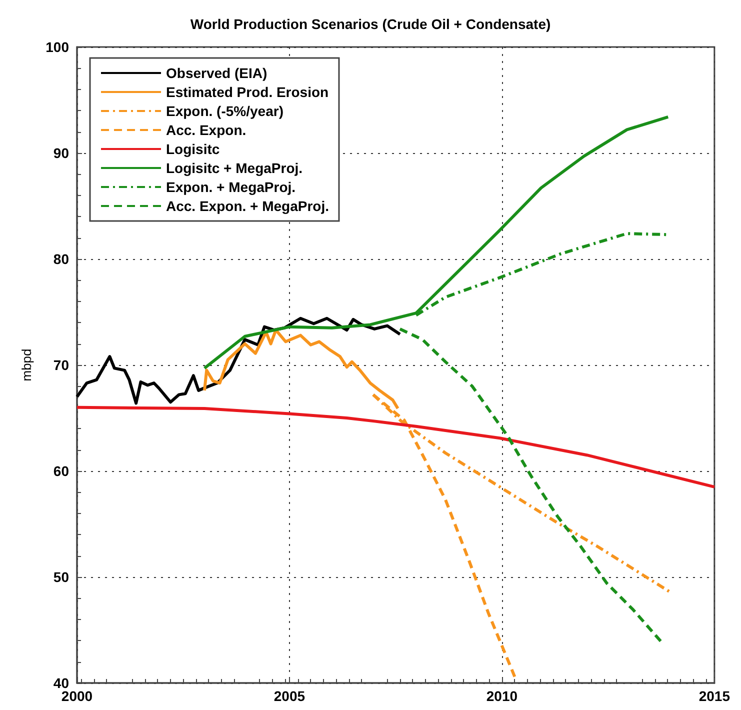 This screenshot has height=710, width=741. I want to click on y-tick-label: 90, so click(61, 153).